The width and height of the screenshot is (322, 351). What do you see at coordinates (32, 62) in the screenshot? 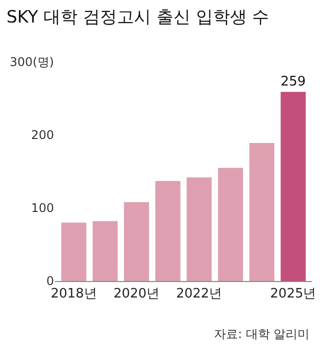
I see `y-tick-label: 300(명)` at bounding box center [32, 62].